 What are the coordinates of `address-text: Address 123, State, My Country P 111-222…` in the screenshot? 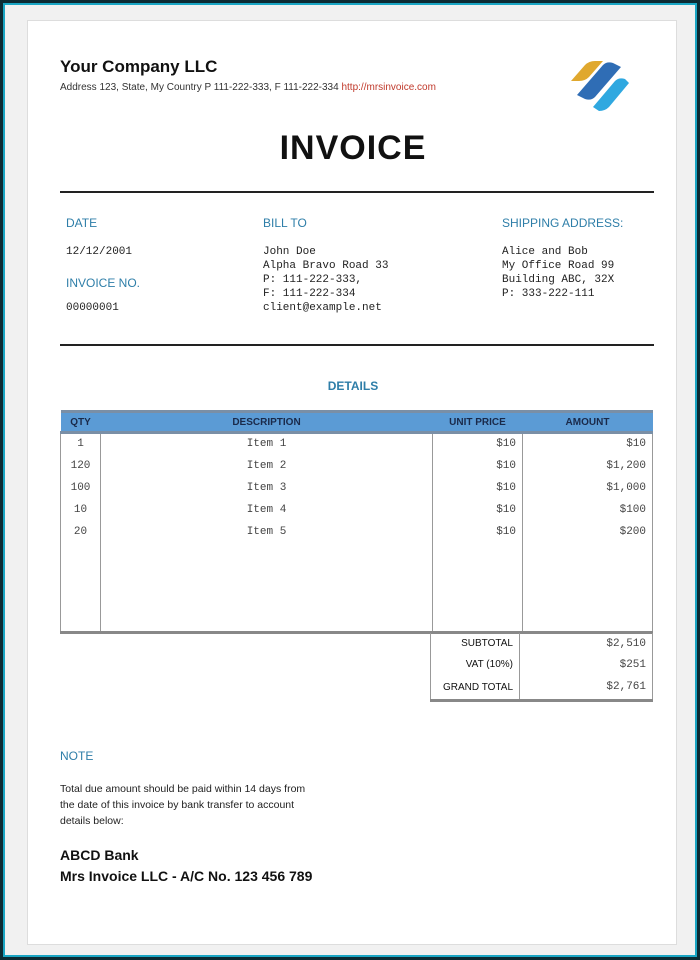 It's located at (199, 87).